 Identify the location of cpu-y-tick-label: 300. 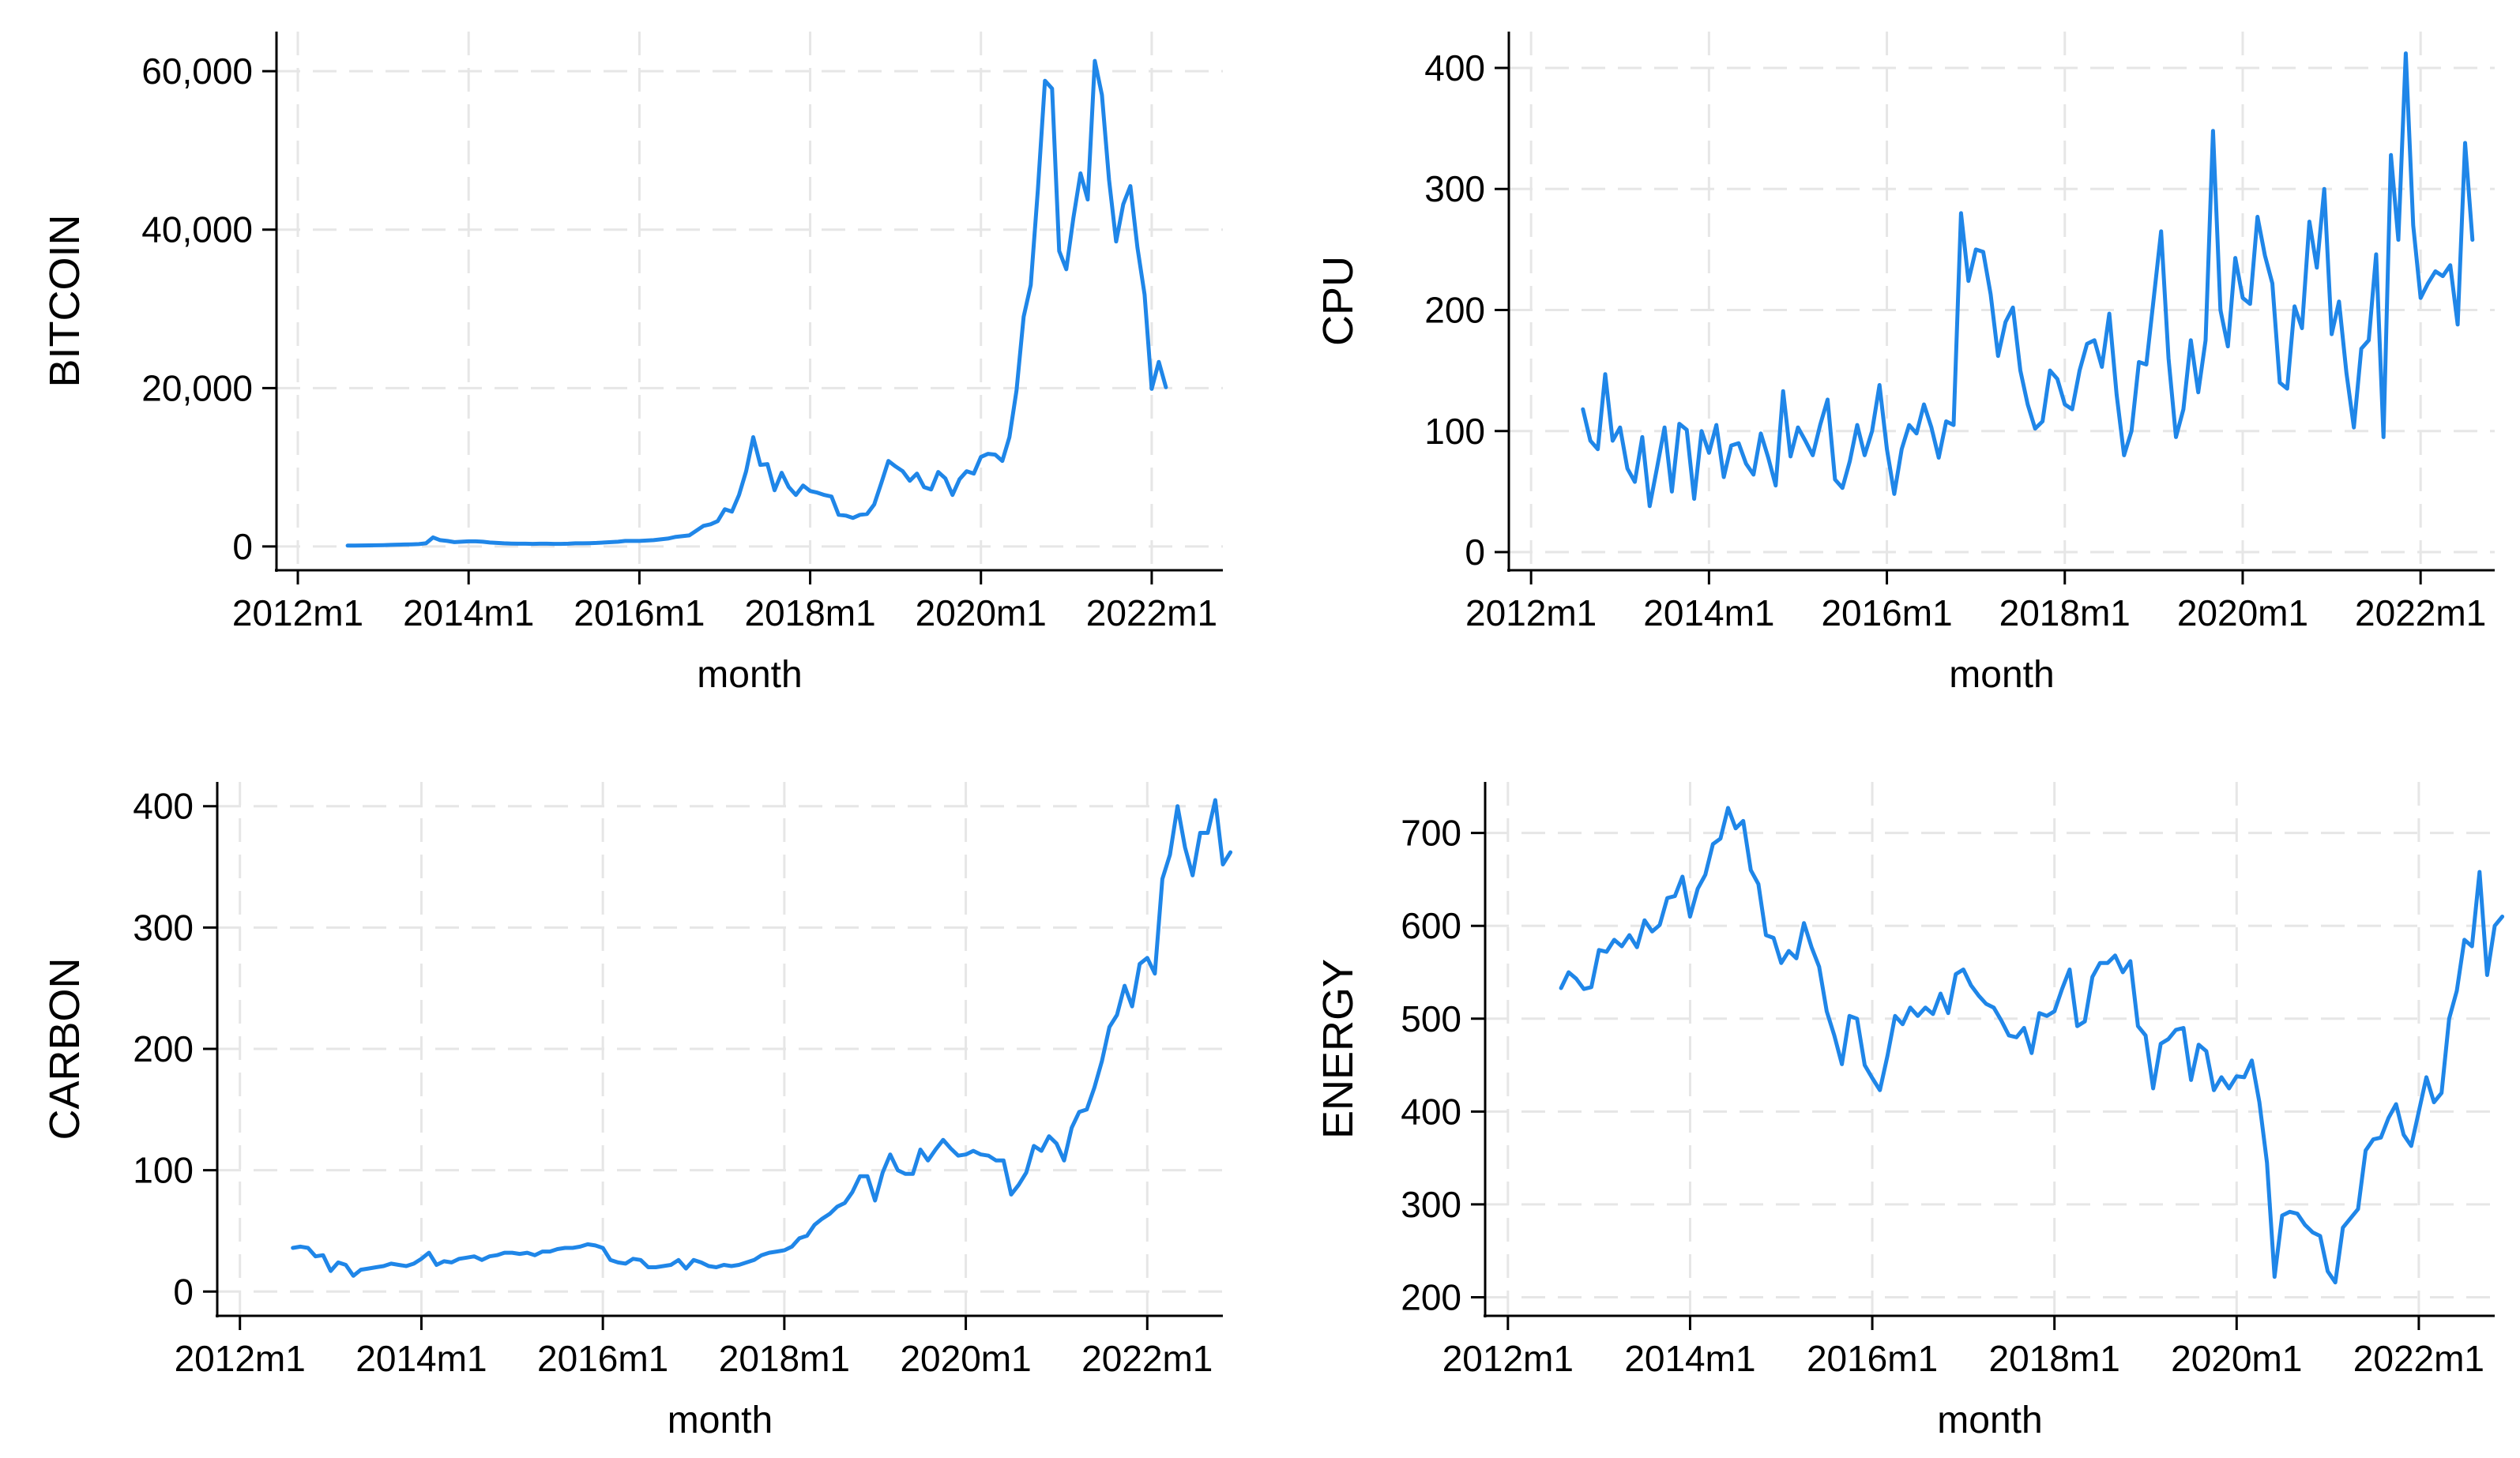
(1454, 188).